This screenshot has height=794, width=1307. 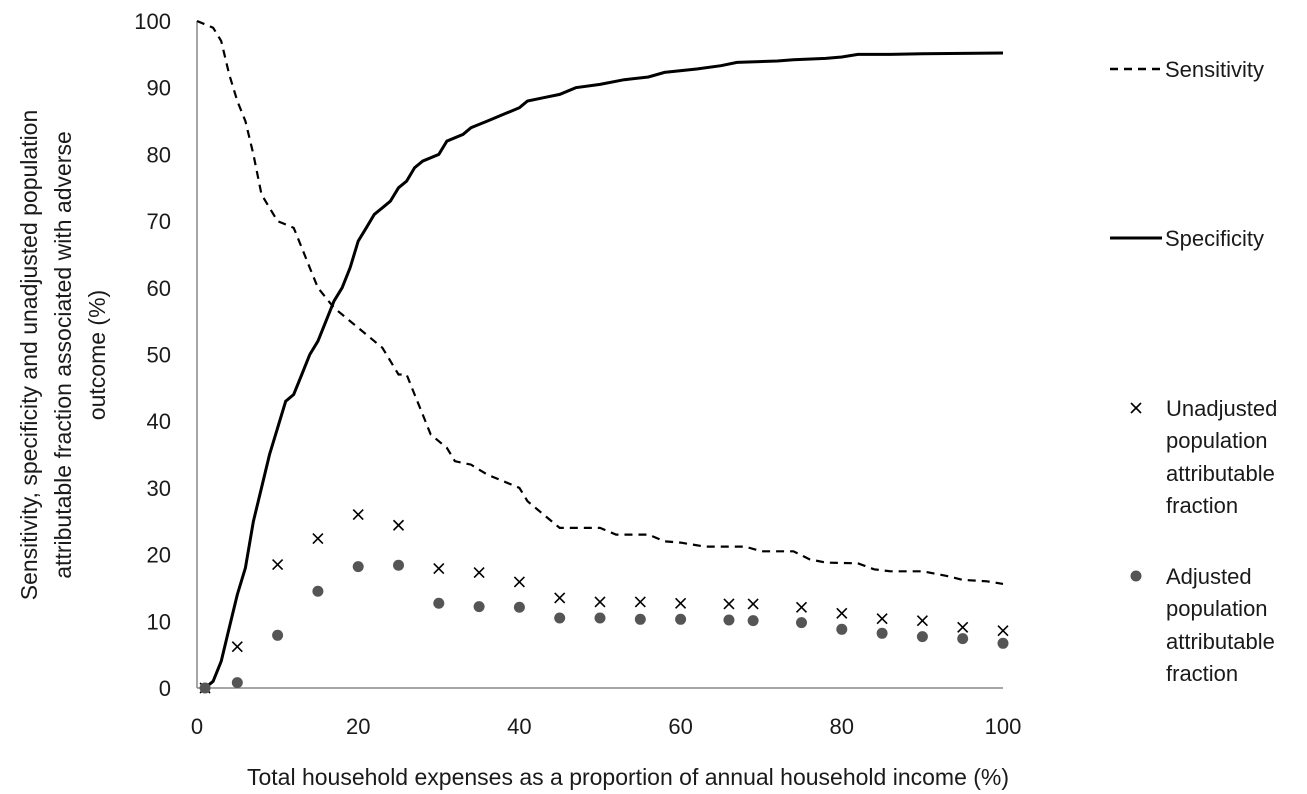 I want to click on y-tick-label: 100, so click(x=152, y=21).